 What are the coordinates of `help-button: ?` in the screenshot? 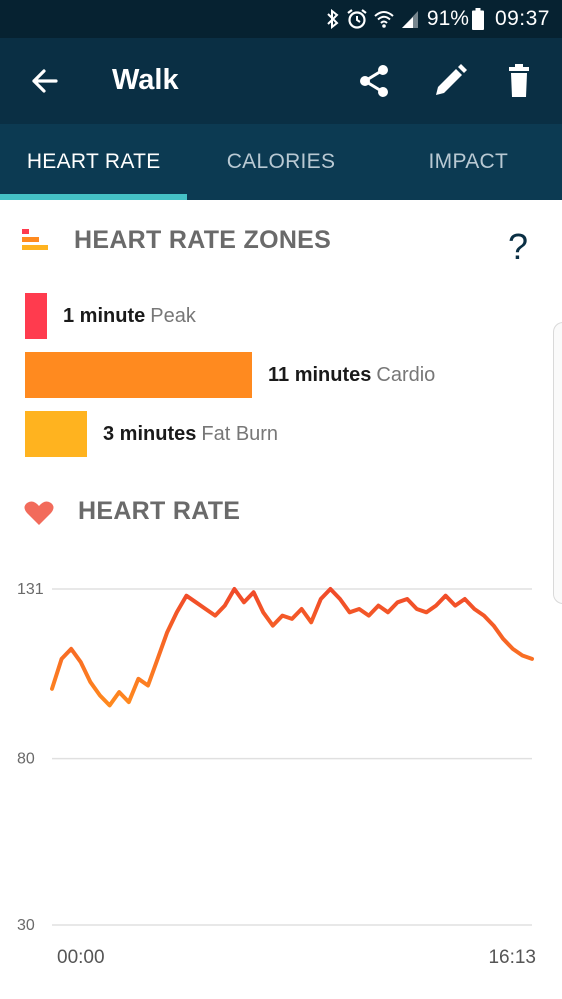 It's located at (518, 246).